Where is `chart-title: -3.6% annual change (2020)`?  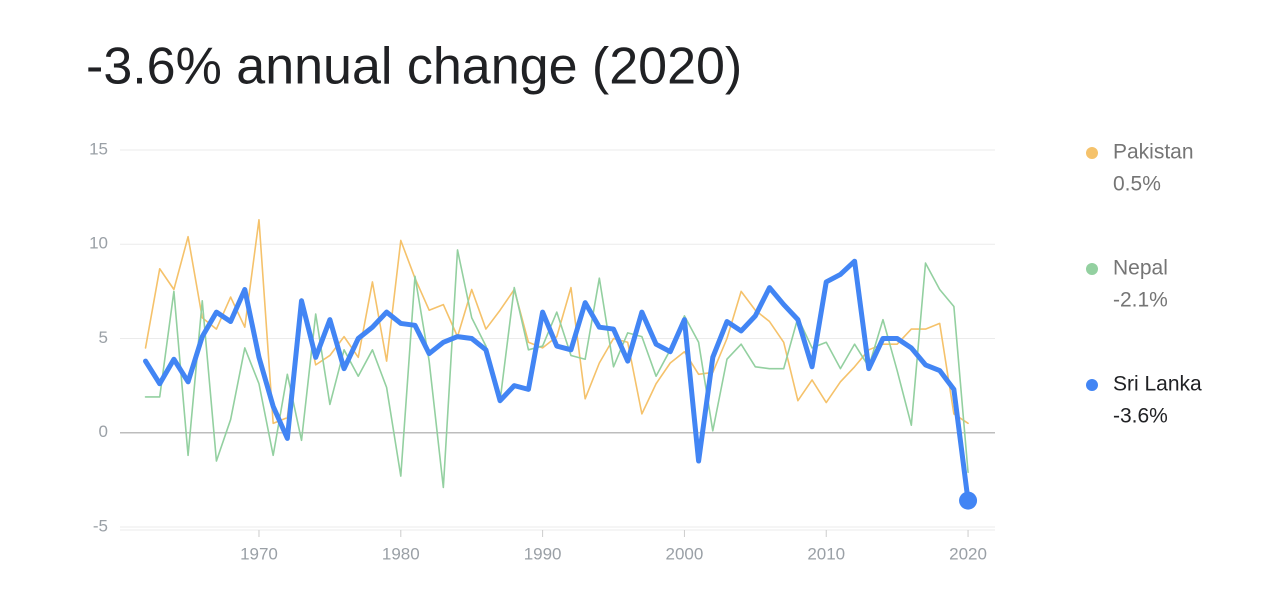
chart-title: -3.6% annual change (2020) is located at coordinates (414, 67).